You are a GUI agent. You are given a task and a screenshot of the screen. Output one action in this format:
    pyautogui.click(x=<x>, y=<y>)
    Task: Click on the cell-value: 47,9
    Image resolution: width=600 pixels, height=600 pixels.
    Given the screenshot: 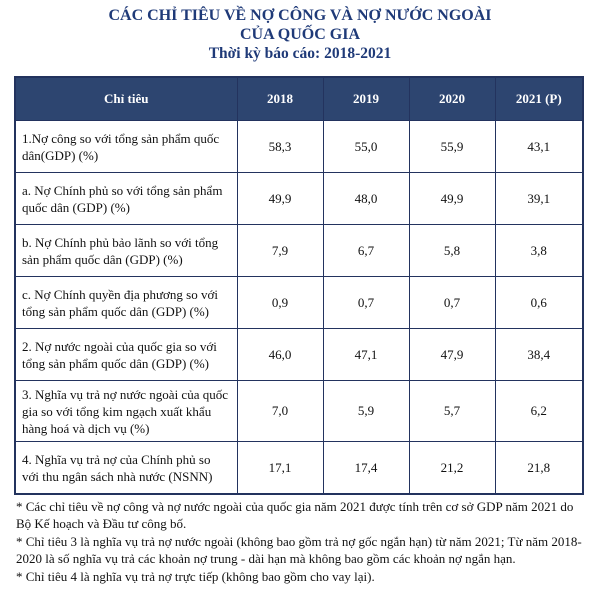 What is the action you would take?
    pyautogui.click(x=452, y=354)
    